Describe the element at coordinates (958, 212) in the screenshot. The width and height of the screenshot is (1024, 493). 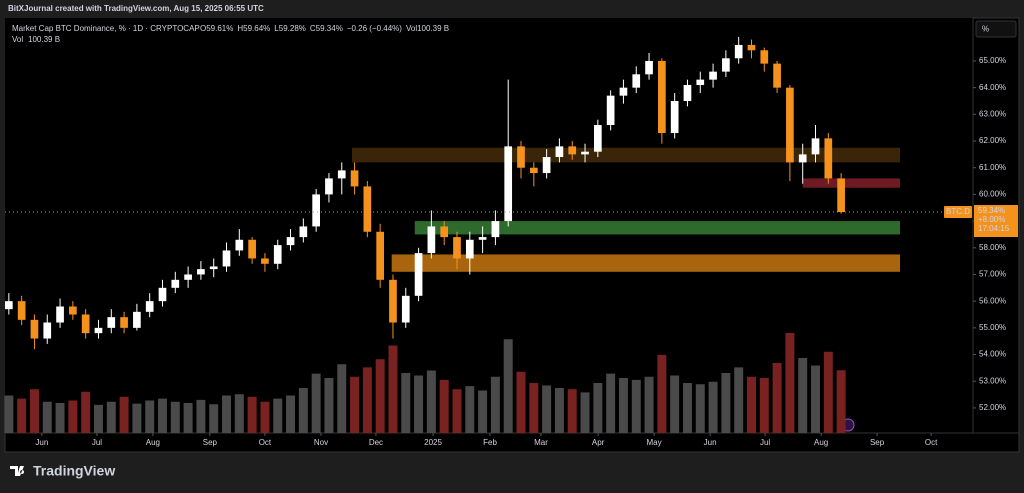
I see `symbol-tag` at that location.